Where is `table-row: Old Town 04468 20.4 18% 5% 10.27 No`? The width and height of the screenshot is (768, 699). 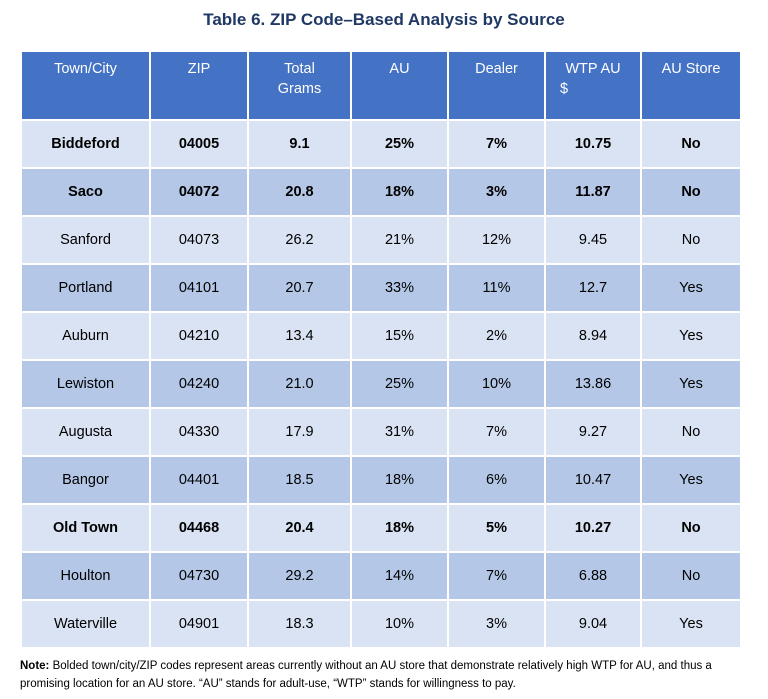
table-row: Old Town 04468 20.4 18% 5% 10.27 No is located at coordinates (381, 528).